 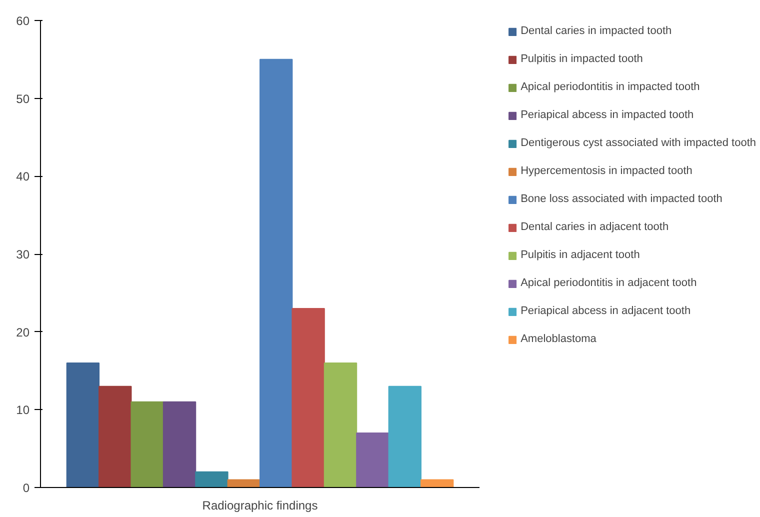 I want to click on legend-label: Apical periodontitis in impacted tooth, so click(x=610, y=87).